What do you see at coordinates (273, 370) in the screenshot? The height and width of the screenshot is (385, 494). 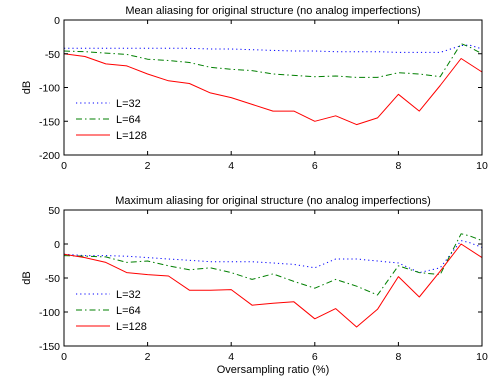 I see `x-axis-label: Oversampling ratio (%)` at bounding box center [273, 370].